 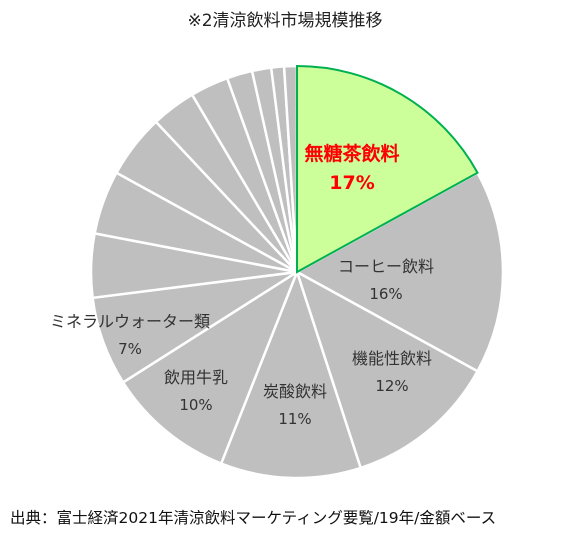 What do you see at coordinates (351, 153) in the screenshot?
I see `slice-label-1: 無糖茶飲料` at bounding box center [351, 153].